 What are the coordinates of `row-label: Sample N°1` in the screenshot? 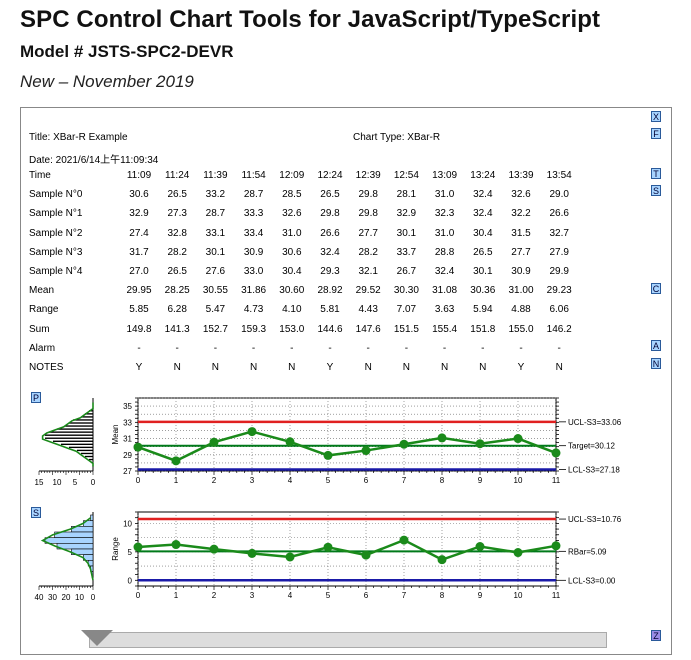 It's located at (56, 214).